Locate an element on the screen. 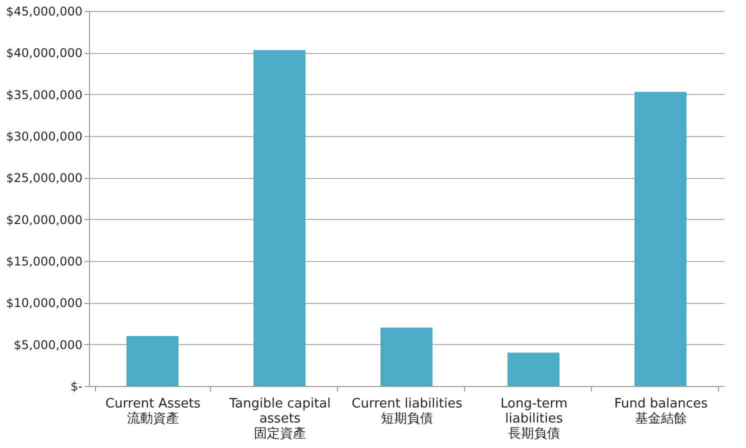 The width and height of the screenshot is (746, 448). y-tick-label: $35,000,000 is located at coordinates (44, 95).